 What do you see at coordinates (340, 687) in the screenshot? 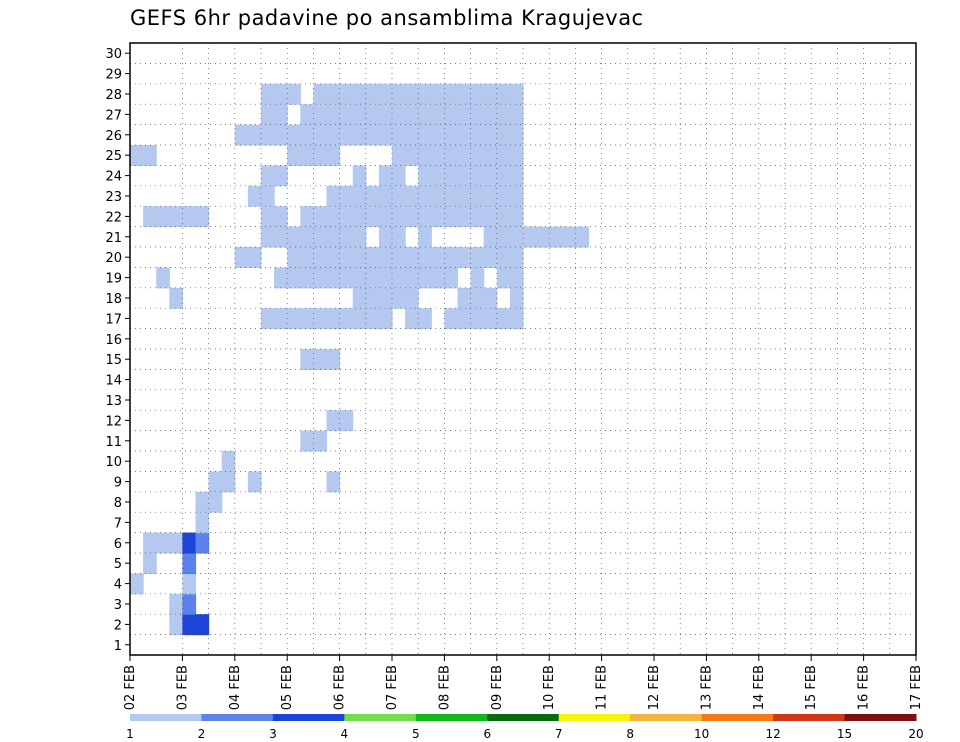
I see `x-tick-label: 06 FEB` at bounding box center [340, 687].